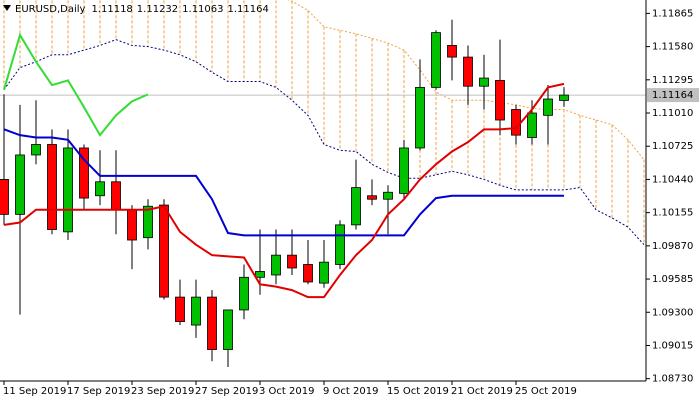 This screenshot has height=400, width=700. I want to click on y-tick-label: 1.11295, so click(672, 80).